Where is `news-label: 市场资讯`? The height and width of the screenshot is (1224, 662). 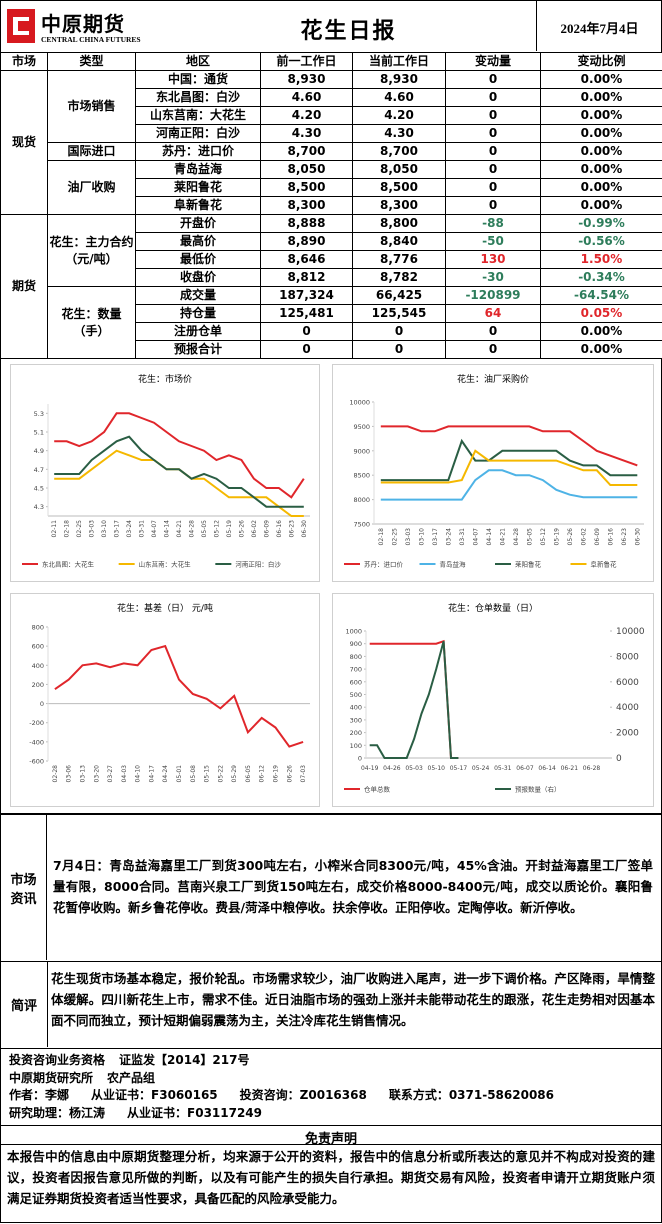
news-label: 市场资讯 is located at coordinates (24, 887).